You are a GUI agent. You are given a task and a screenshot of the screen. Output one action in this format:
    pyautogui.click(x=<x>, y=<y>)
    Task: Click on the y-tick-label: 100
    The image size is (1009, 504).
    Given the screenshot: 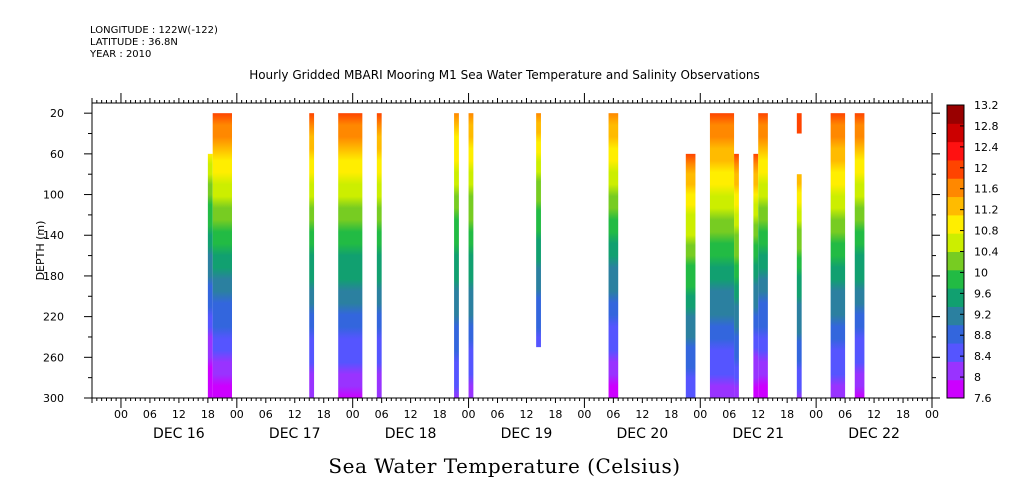 What is the action you would take?
    pyautogui.click(x=53, y=195)
    